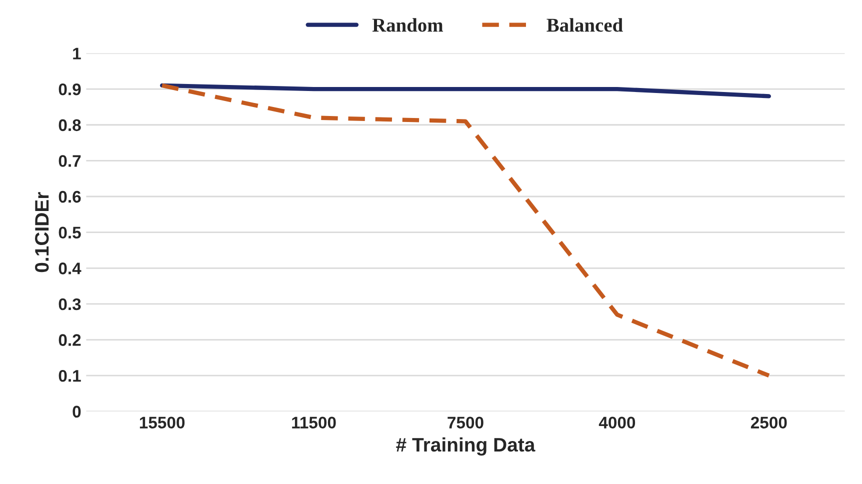 The width and height of the screenshot is (862, 484). Describe the element at coordinates (69, 89) in the screenshot. I see `y-tick-label: 0.9` at that location.